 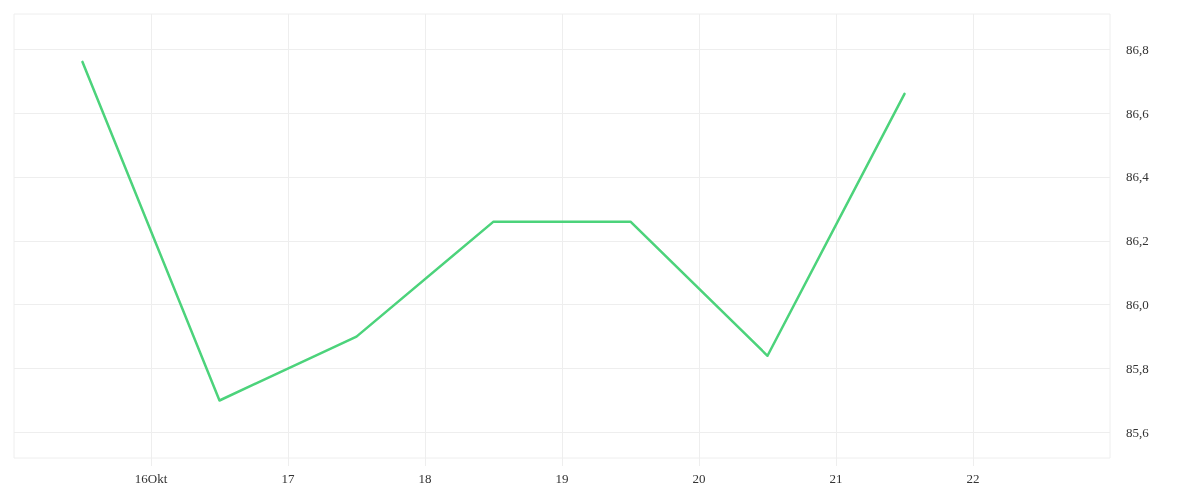 What do you see at coordinates (151, 478) in the screenshot?
I see `x-tick-label: 16Okt` at bounding box center [151, 478].